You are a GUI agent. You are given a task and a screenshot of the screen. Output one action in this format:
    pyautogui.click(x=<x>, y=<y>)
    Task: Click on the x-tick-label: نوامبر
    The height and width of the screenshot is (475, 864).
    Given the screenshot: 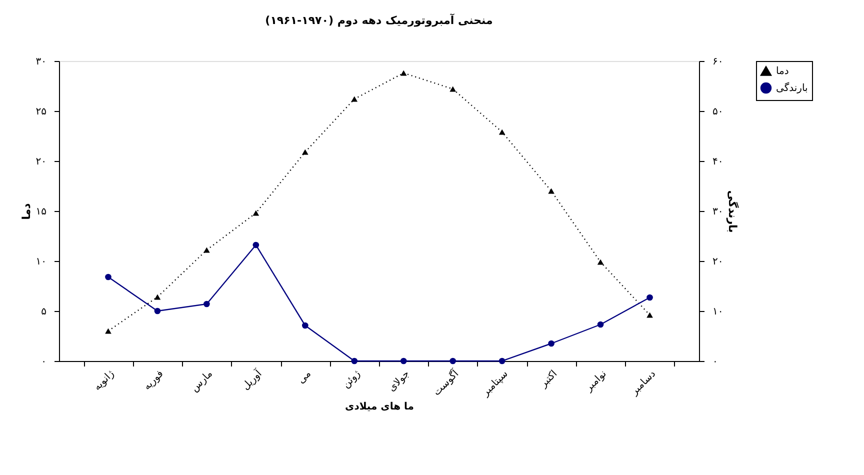 What is the action you would take?
    pyautogui.click(x=595, y=381)
    